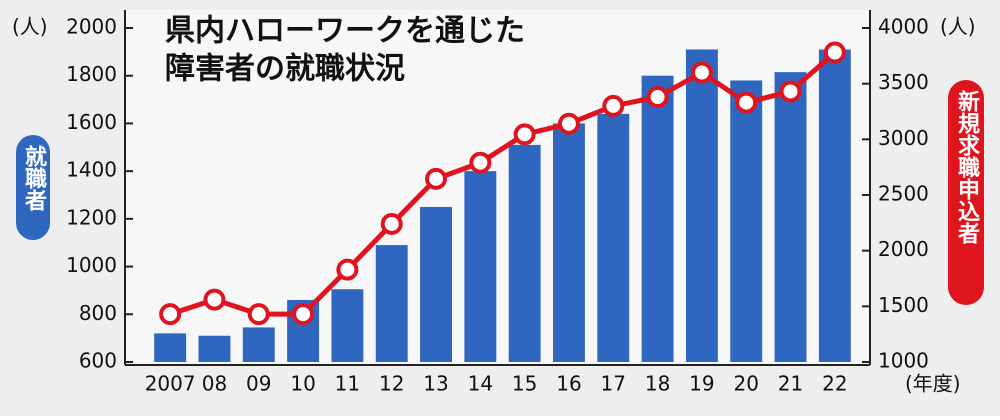 This screenshot has height=420, width=1000. I want to click on x-tick-label: 11, so click(347, 384).